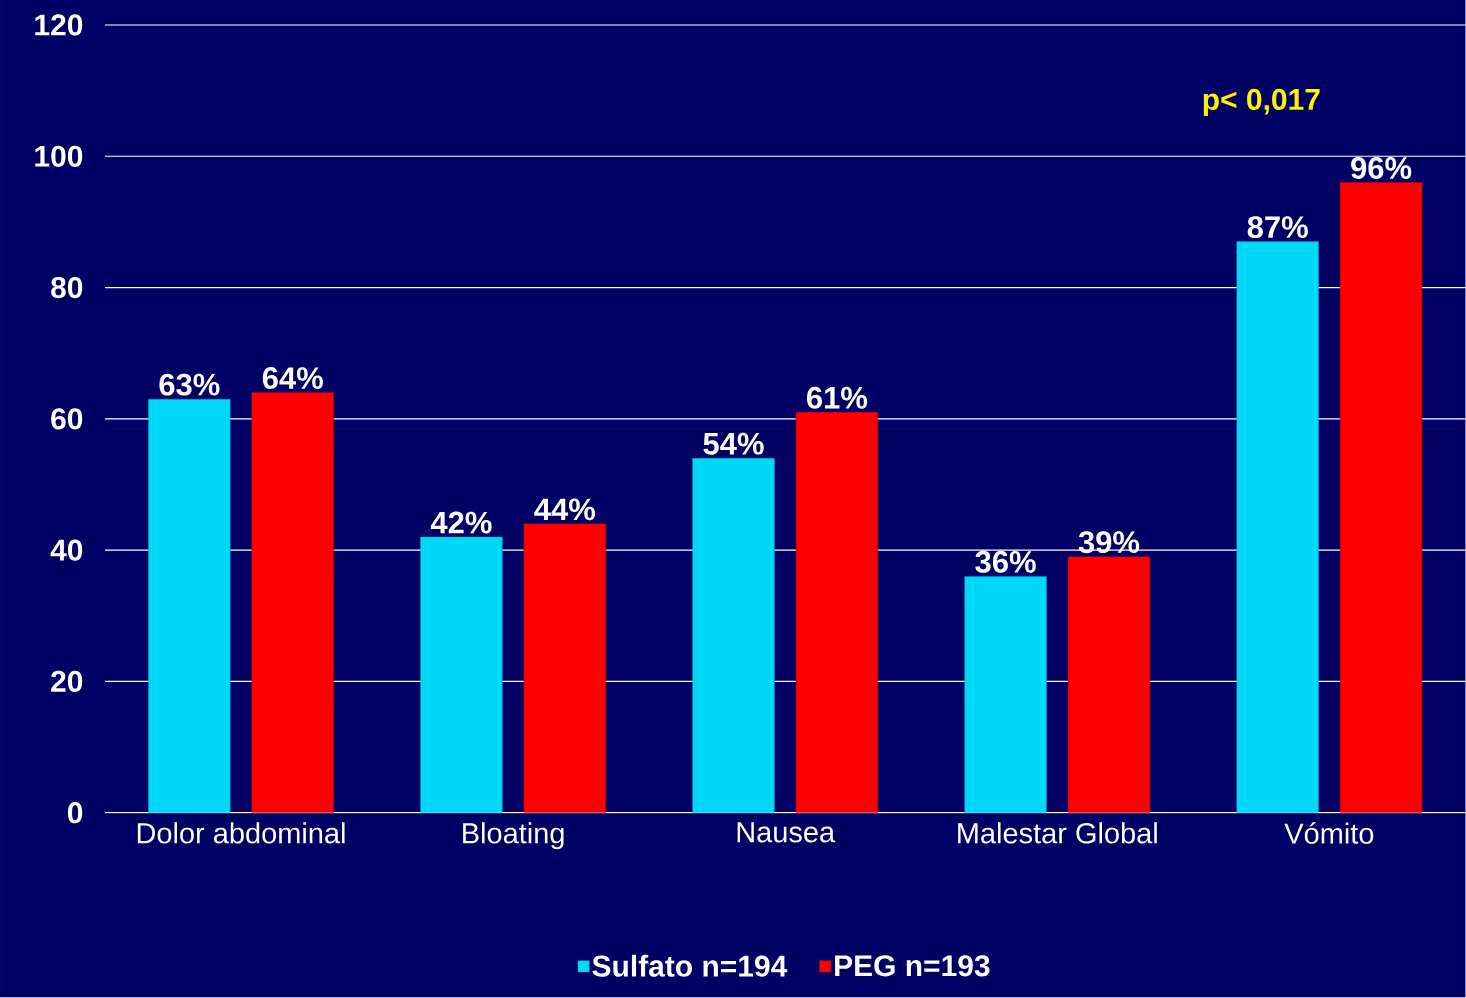 Image resolution: width=1466 pixels, height=998 pixels. Describe the element at coordinates (67, 419) in the screenshot. I see `y-tick-label: 60` at that location.